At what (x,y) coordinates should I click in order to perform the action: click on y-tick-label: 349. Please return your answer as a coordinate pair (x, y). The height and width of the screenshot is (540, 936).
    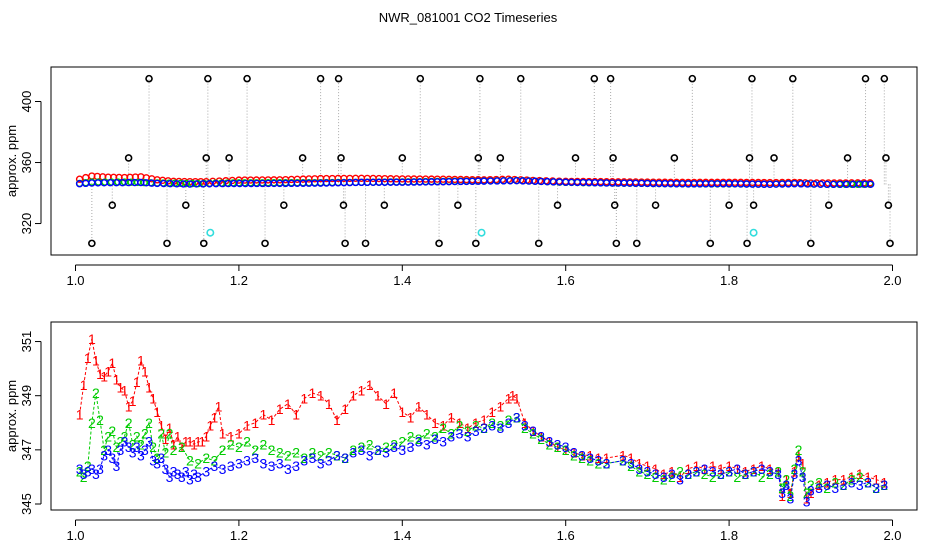
    Looking at the image, I should click on (26, 396).